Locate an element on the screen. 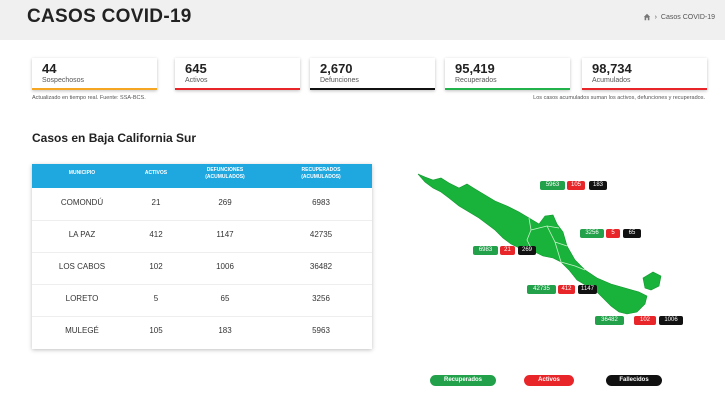 This screenshot has width=725, height=400. state-outline is located at coordinates (532, 244).